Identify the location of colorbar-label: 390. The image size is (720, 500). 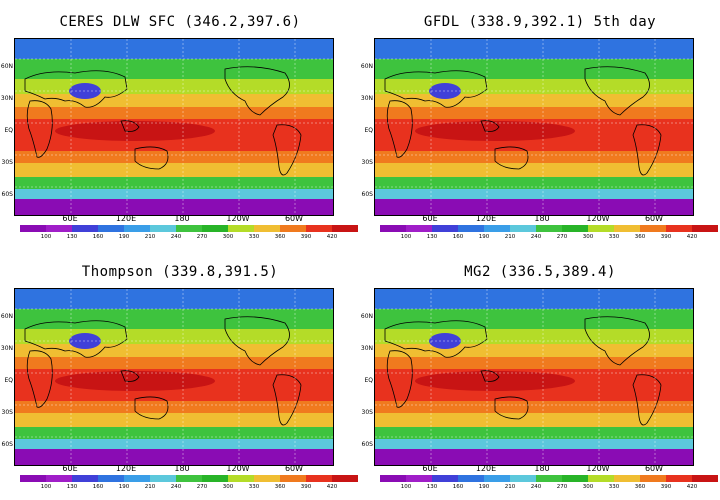
(666, 237).